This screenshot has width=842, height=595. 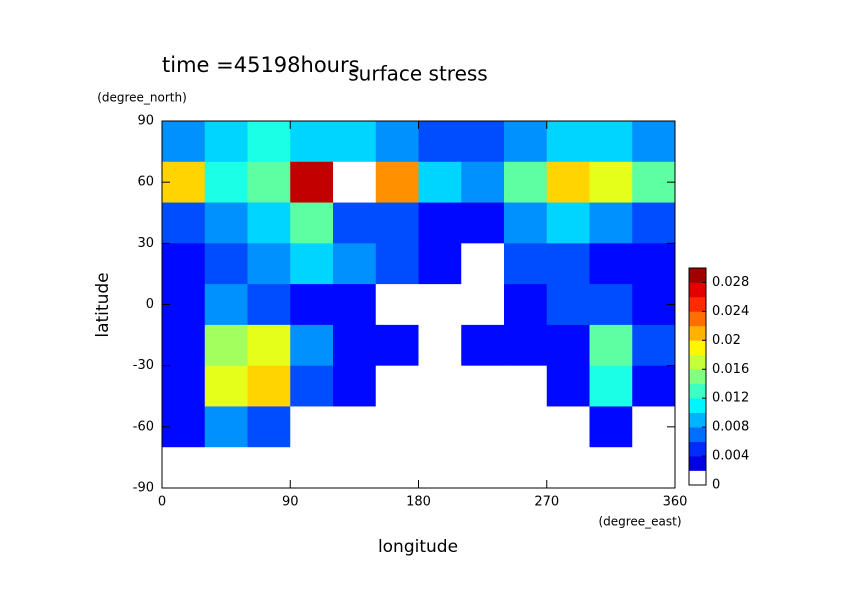 I want to click on y-tick-label: 60, so click(x=145, y=182).